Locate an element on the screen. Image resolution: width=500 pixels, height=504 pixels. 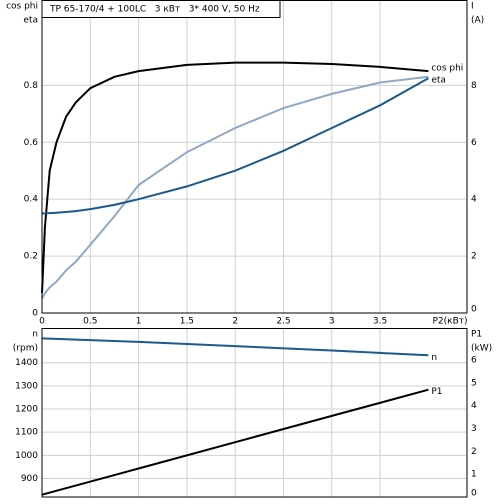
y-tick-label: 1100 is located at coordinates (26, 433).